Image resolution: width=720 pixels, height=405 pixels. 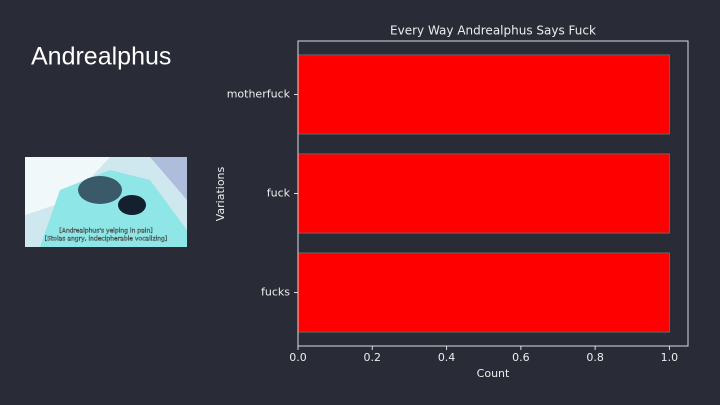 I want to click on x-tick-label: 0.8, so click(x=595, y=357).